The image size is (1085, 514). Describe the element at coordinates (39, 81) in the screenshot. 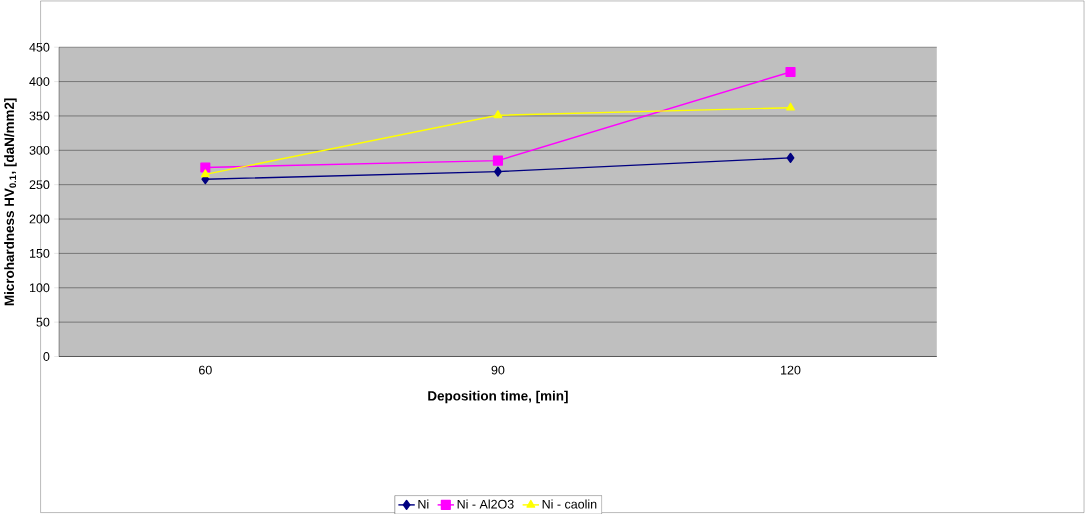

I see `y-tick-label: 400` at that location.